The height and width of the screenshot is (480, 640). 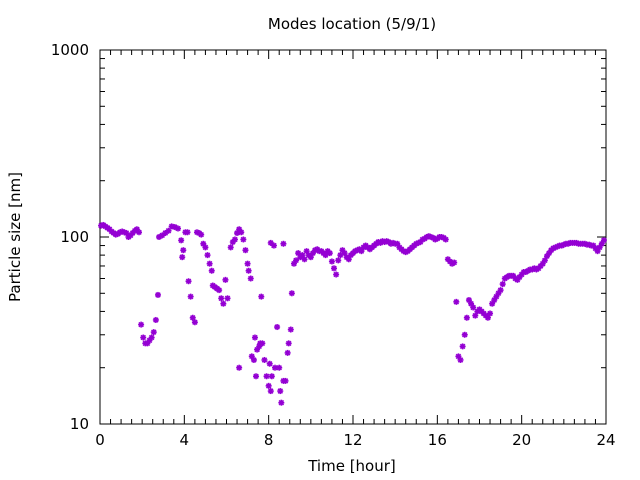 I want to click on y-tick-label: 1000, so click(x=70, y=50).